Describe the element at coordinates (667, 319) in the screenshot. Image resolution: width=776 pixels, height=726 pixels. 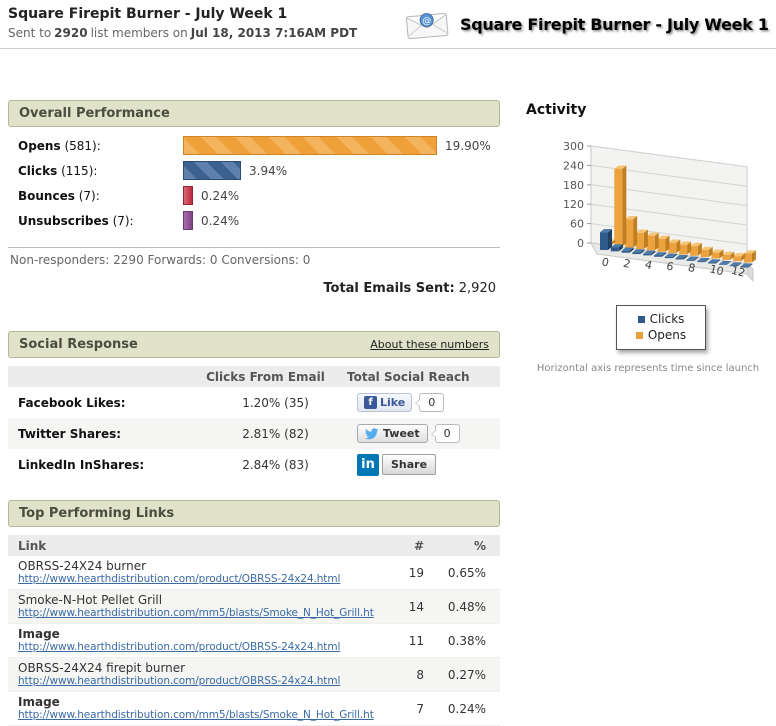
I see `clicks-legend-label: Clicks` at that location.